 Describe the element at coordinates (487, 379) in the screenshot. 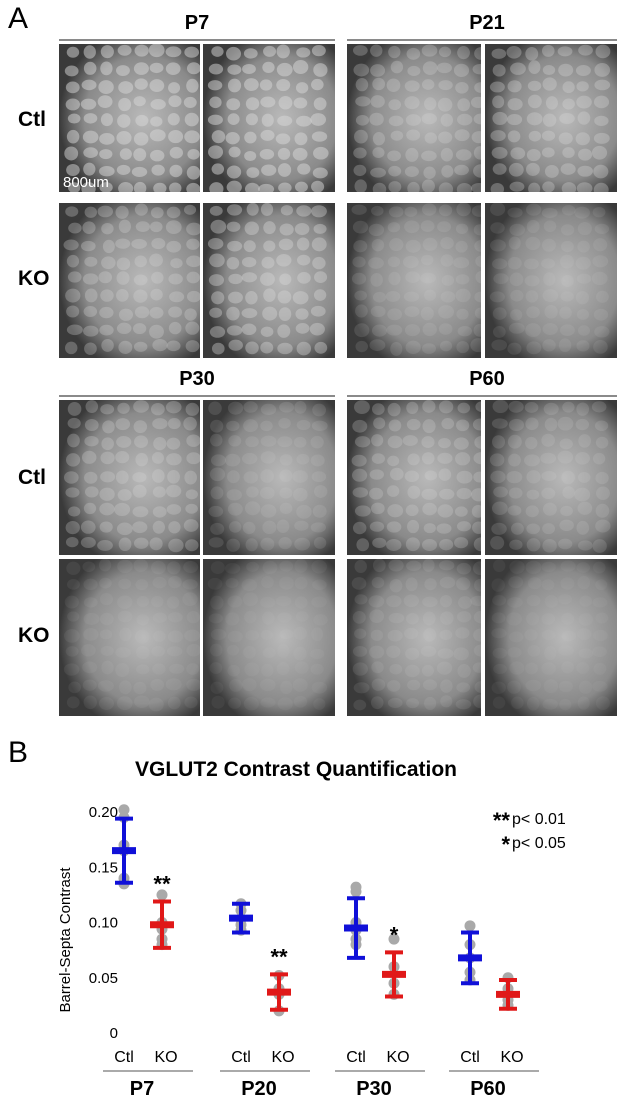

I see `age-label-p60: P60` at that location.